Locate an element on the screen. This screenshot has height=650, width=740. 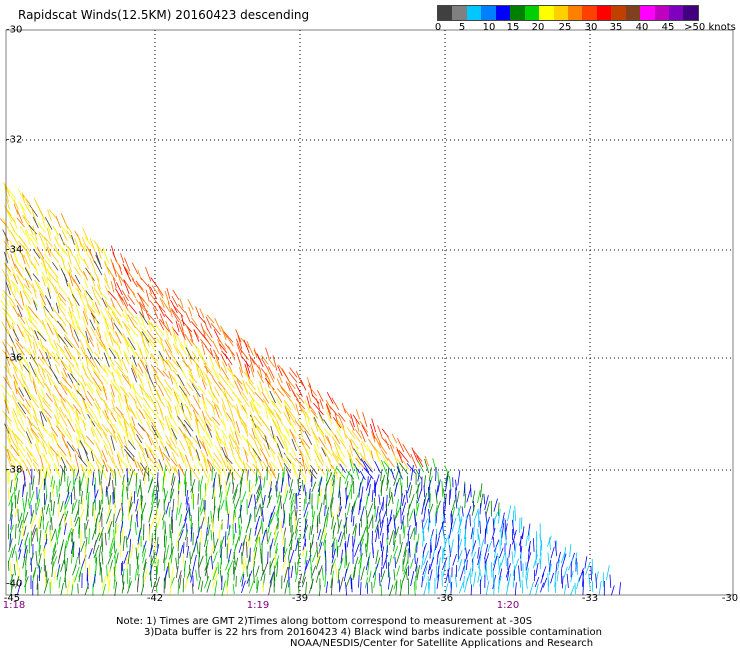
colorbar-label: 40 is located at coordinates (642, 27).